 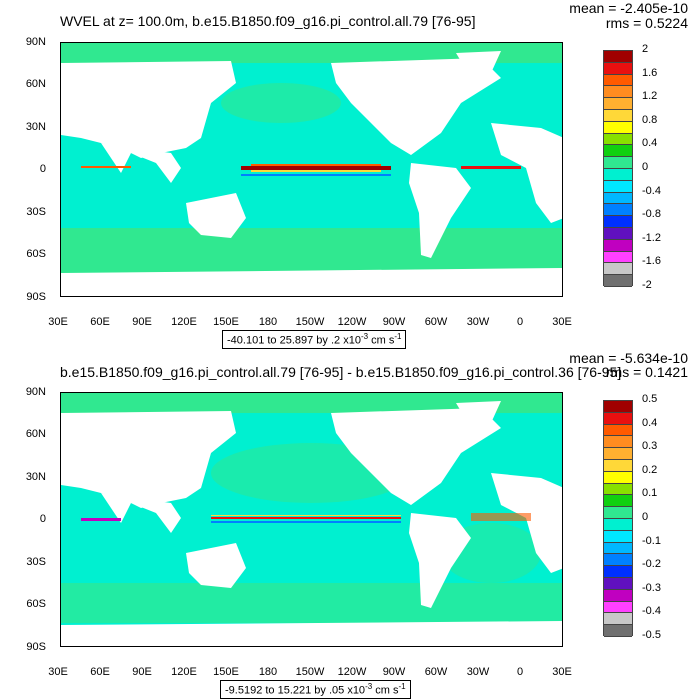 What do you see at coordinates (36, 604) in the screenshot?
I see `lat-label: 60S` at bounding box center [36, 604].